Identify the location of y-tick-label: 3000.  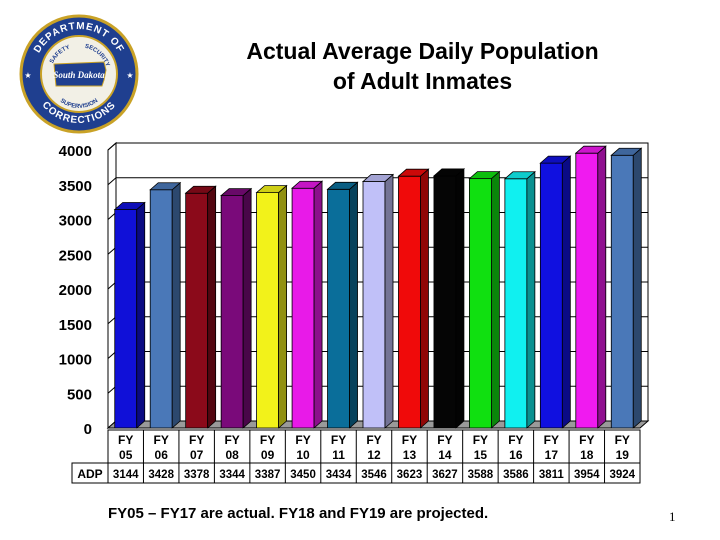
(75, 221).